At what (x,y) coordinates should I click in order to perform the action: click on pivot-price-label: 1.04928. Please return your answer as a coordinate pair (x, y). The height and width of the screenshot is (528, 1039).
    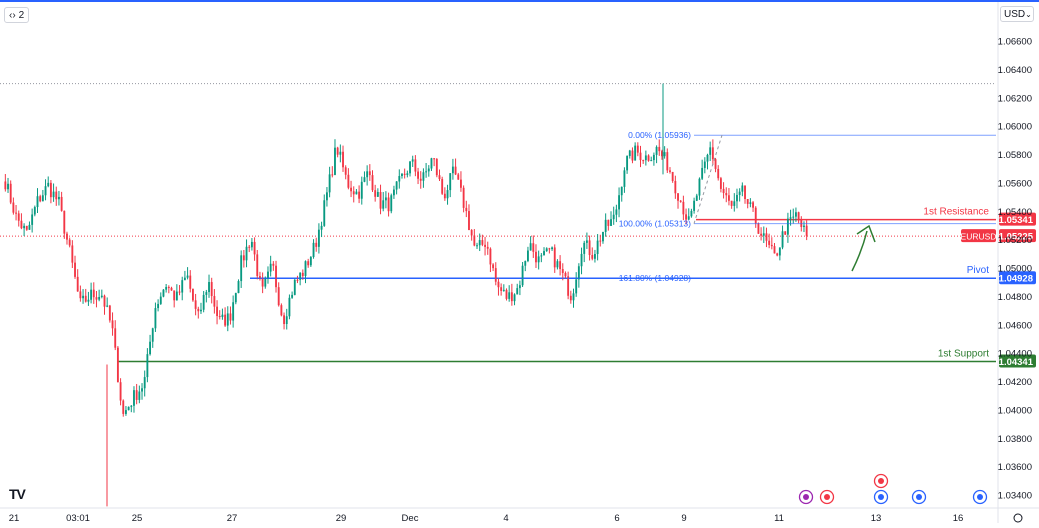
    Looking at the image, I should click on (1016, 279).